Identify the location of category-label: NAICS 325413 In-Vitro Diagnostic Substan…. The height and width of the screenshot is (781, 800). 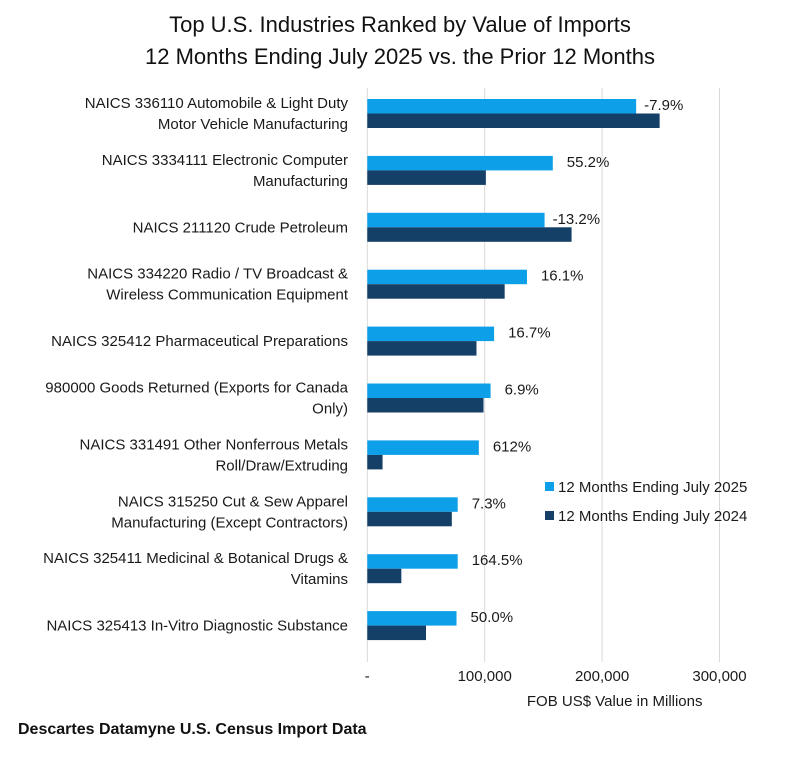
(197, 626).